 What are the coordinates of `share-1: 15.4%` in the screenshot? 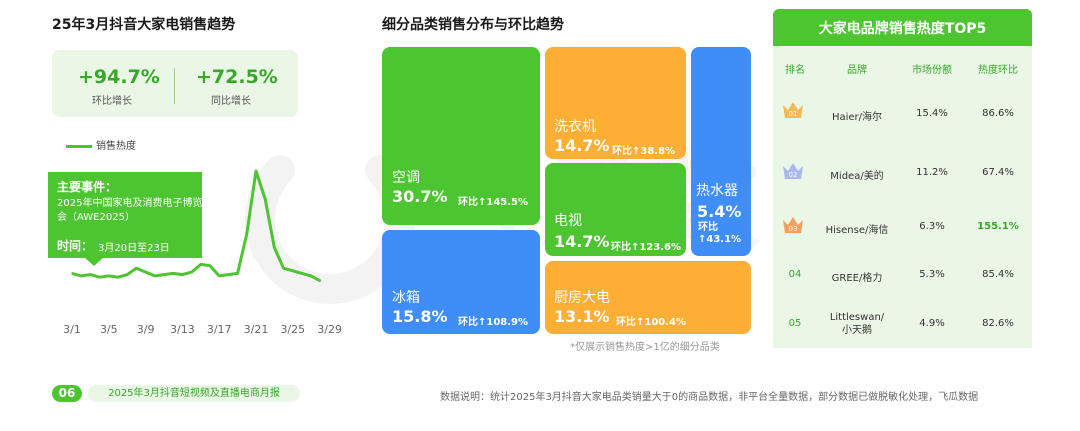 It's located at (932, 113).